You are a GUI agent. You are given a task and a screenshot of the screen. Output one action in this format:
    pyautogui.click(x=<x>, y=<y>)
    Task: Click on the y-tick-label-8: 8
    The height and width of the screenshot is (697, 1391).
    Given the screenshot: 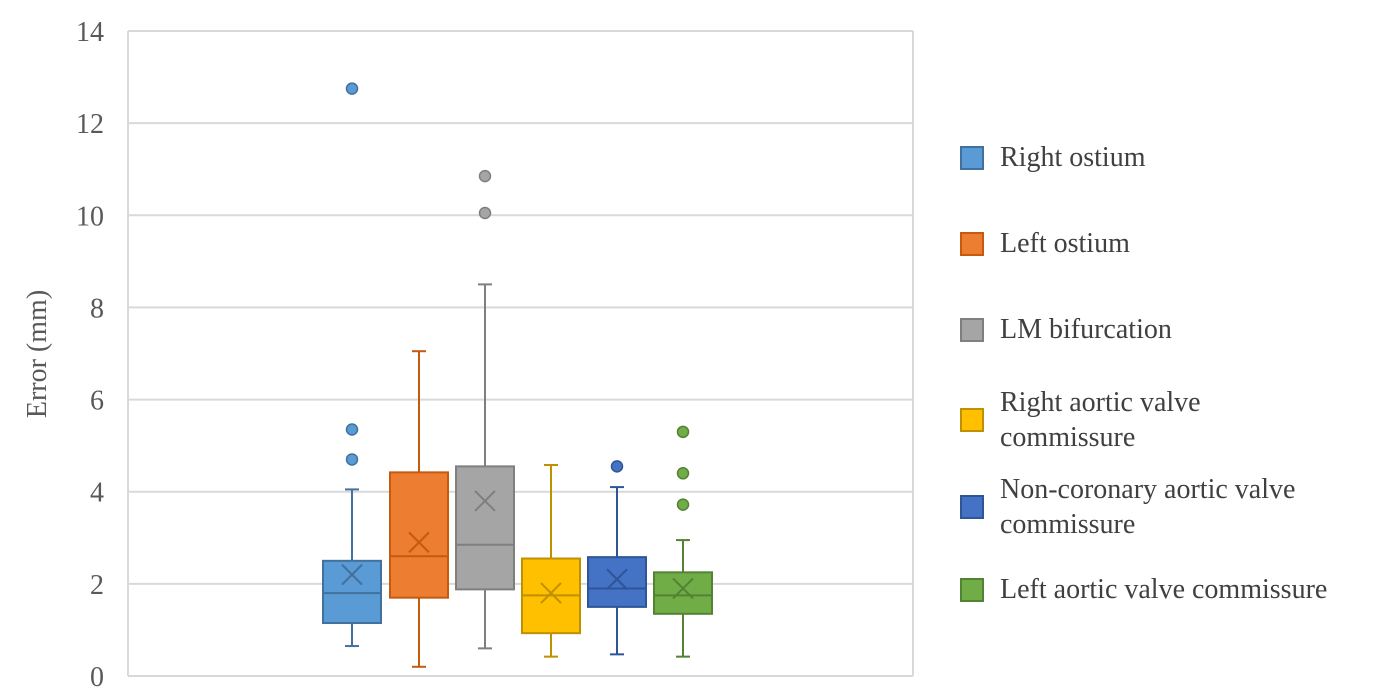 What is the action you would take?
    pyautogui.click(x=97, y=308)
    